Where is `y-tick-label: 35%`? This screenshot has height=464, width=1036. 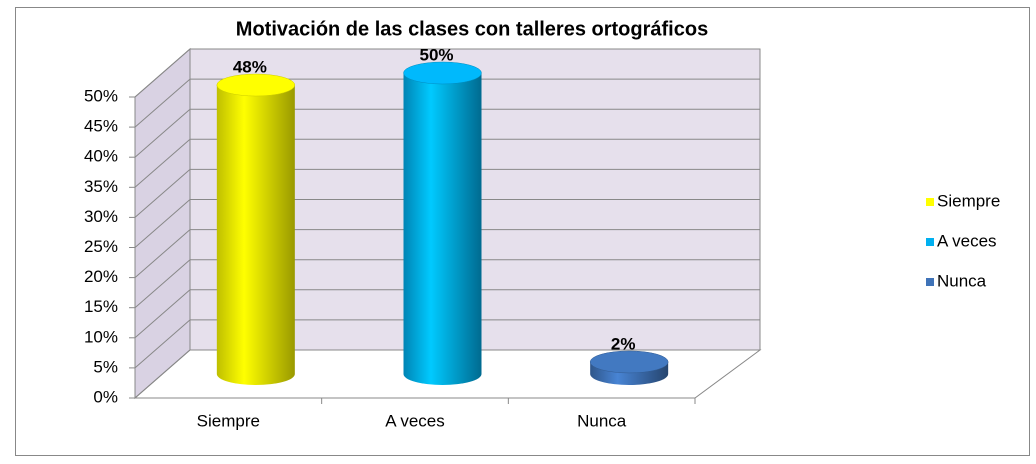
y-tick-label: 35% is located at coordinates (101, 186).